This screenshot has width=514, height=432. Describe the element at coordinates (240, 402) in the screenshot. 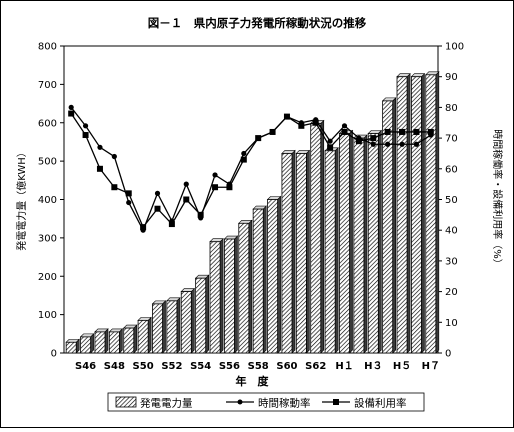

I see `legend-marker-dot` at that location.